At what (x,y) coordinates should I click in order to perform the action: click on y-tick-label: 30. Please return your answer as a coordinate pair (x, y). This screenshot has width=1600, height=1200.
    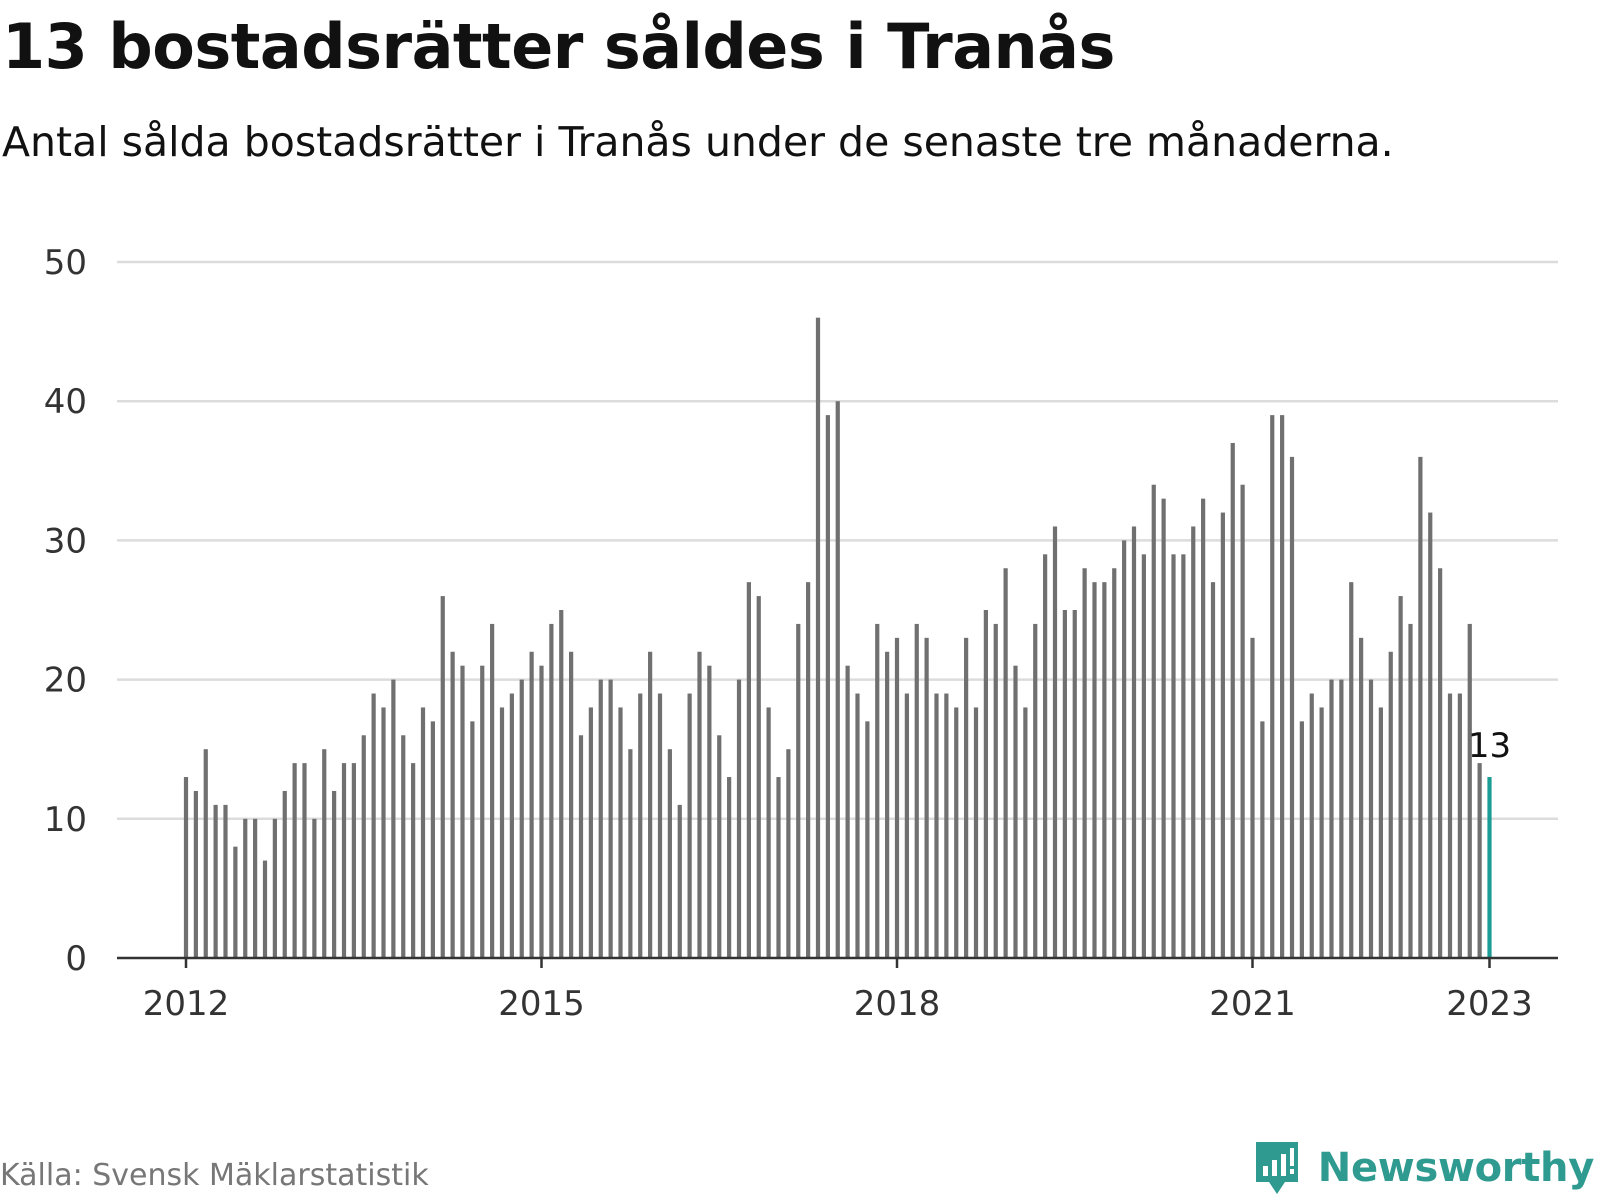
    Looking at the image, I should click on (65, 541).